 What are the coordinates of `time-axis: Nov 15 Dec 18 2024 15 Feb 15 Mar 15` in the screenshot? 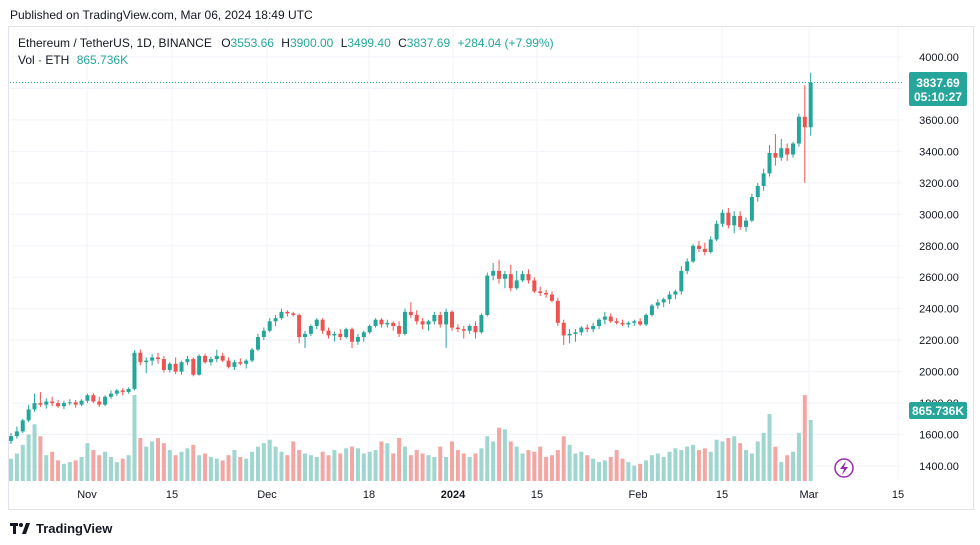 It's located at (490, 495).